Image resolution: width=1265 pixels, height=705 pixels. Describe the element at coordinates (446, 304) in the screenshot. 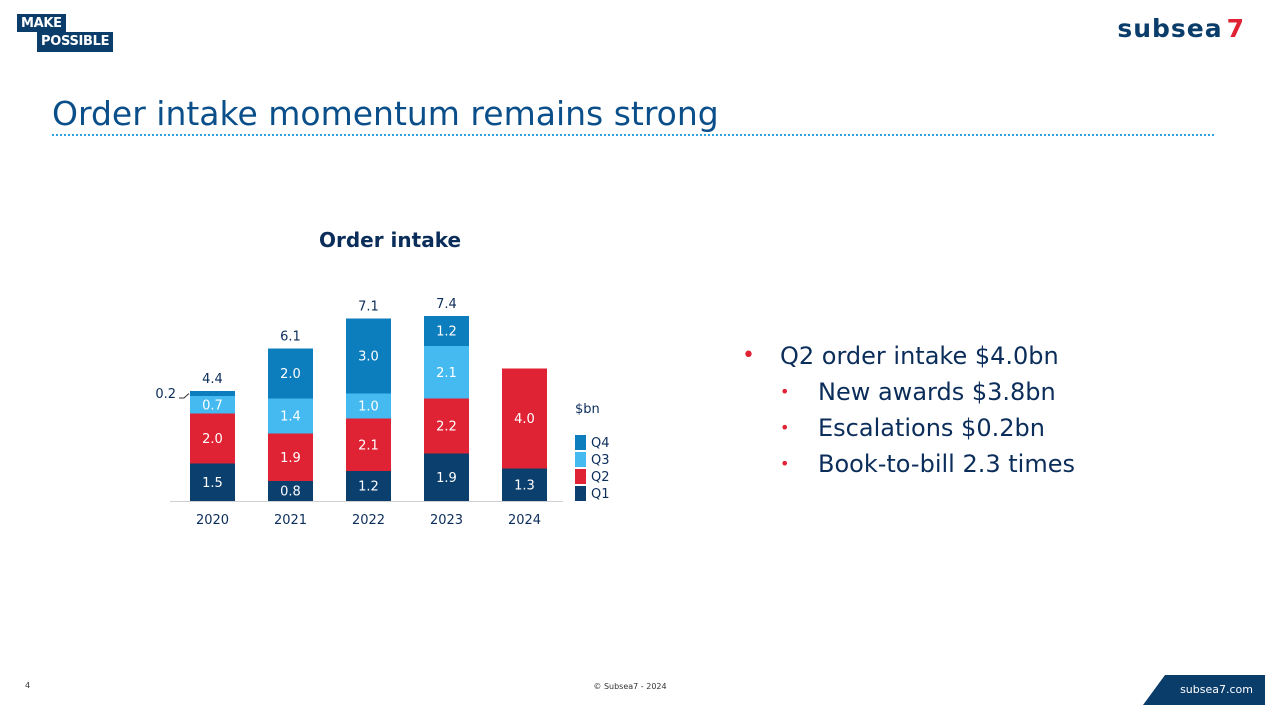

I see `total-label-2023: 7.4` at that location.